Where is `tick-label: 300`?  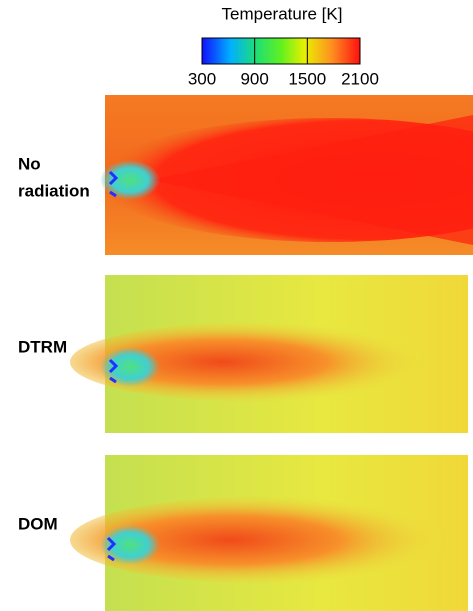
tick-label: 300 is located at coordinates (202, 78).